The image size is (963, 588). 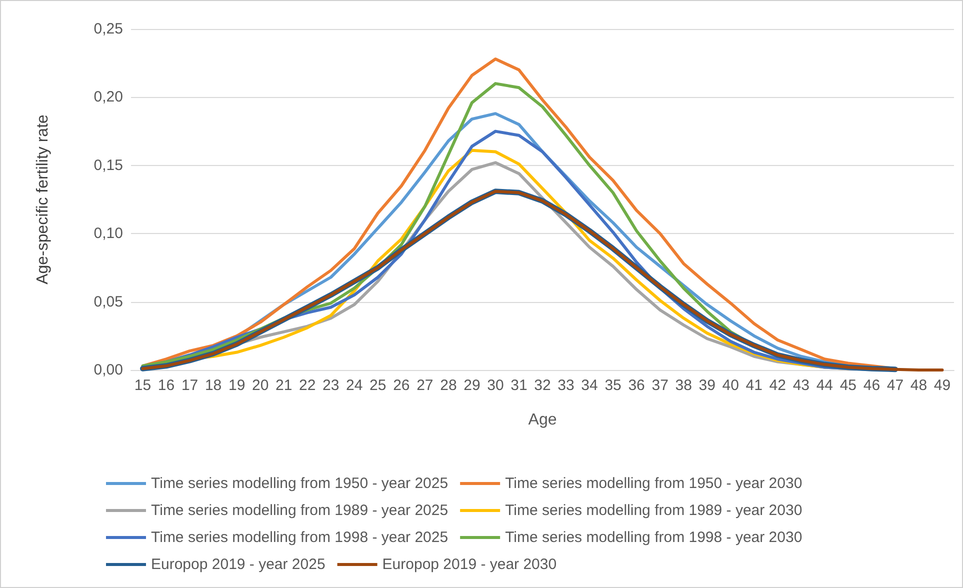 What do you see at coordinates (919, 385) in the screenshot?
I see `x-tick-label: 48` at bounding box center [919, 385].